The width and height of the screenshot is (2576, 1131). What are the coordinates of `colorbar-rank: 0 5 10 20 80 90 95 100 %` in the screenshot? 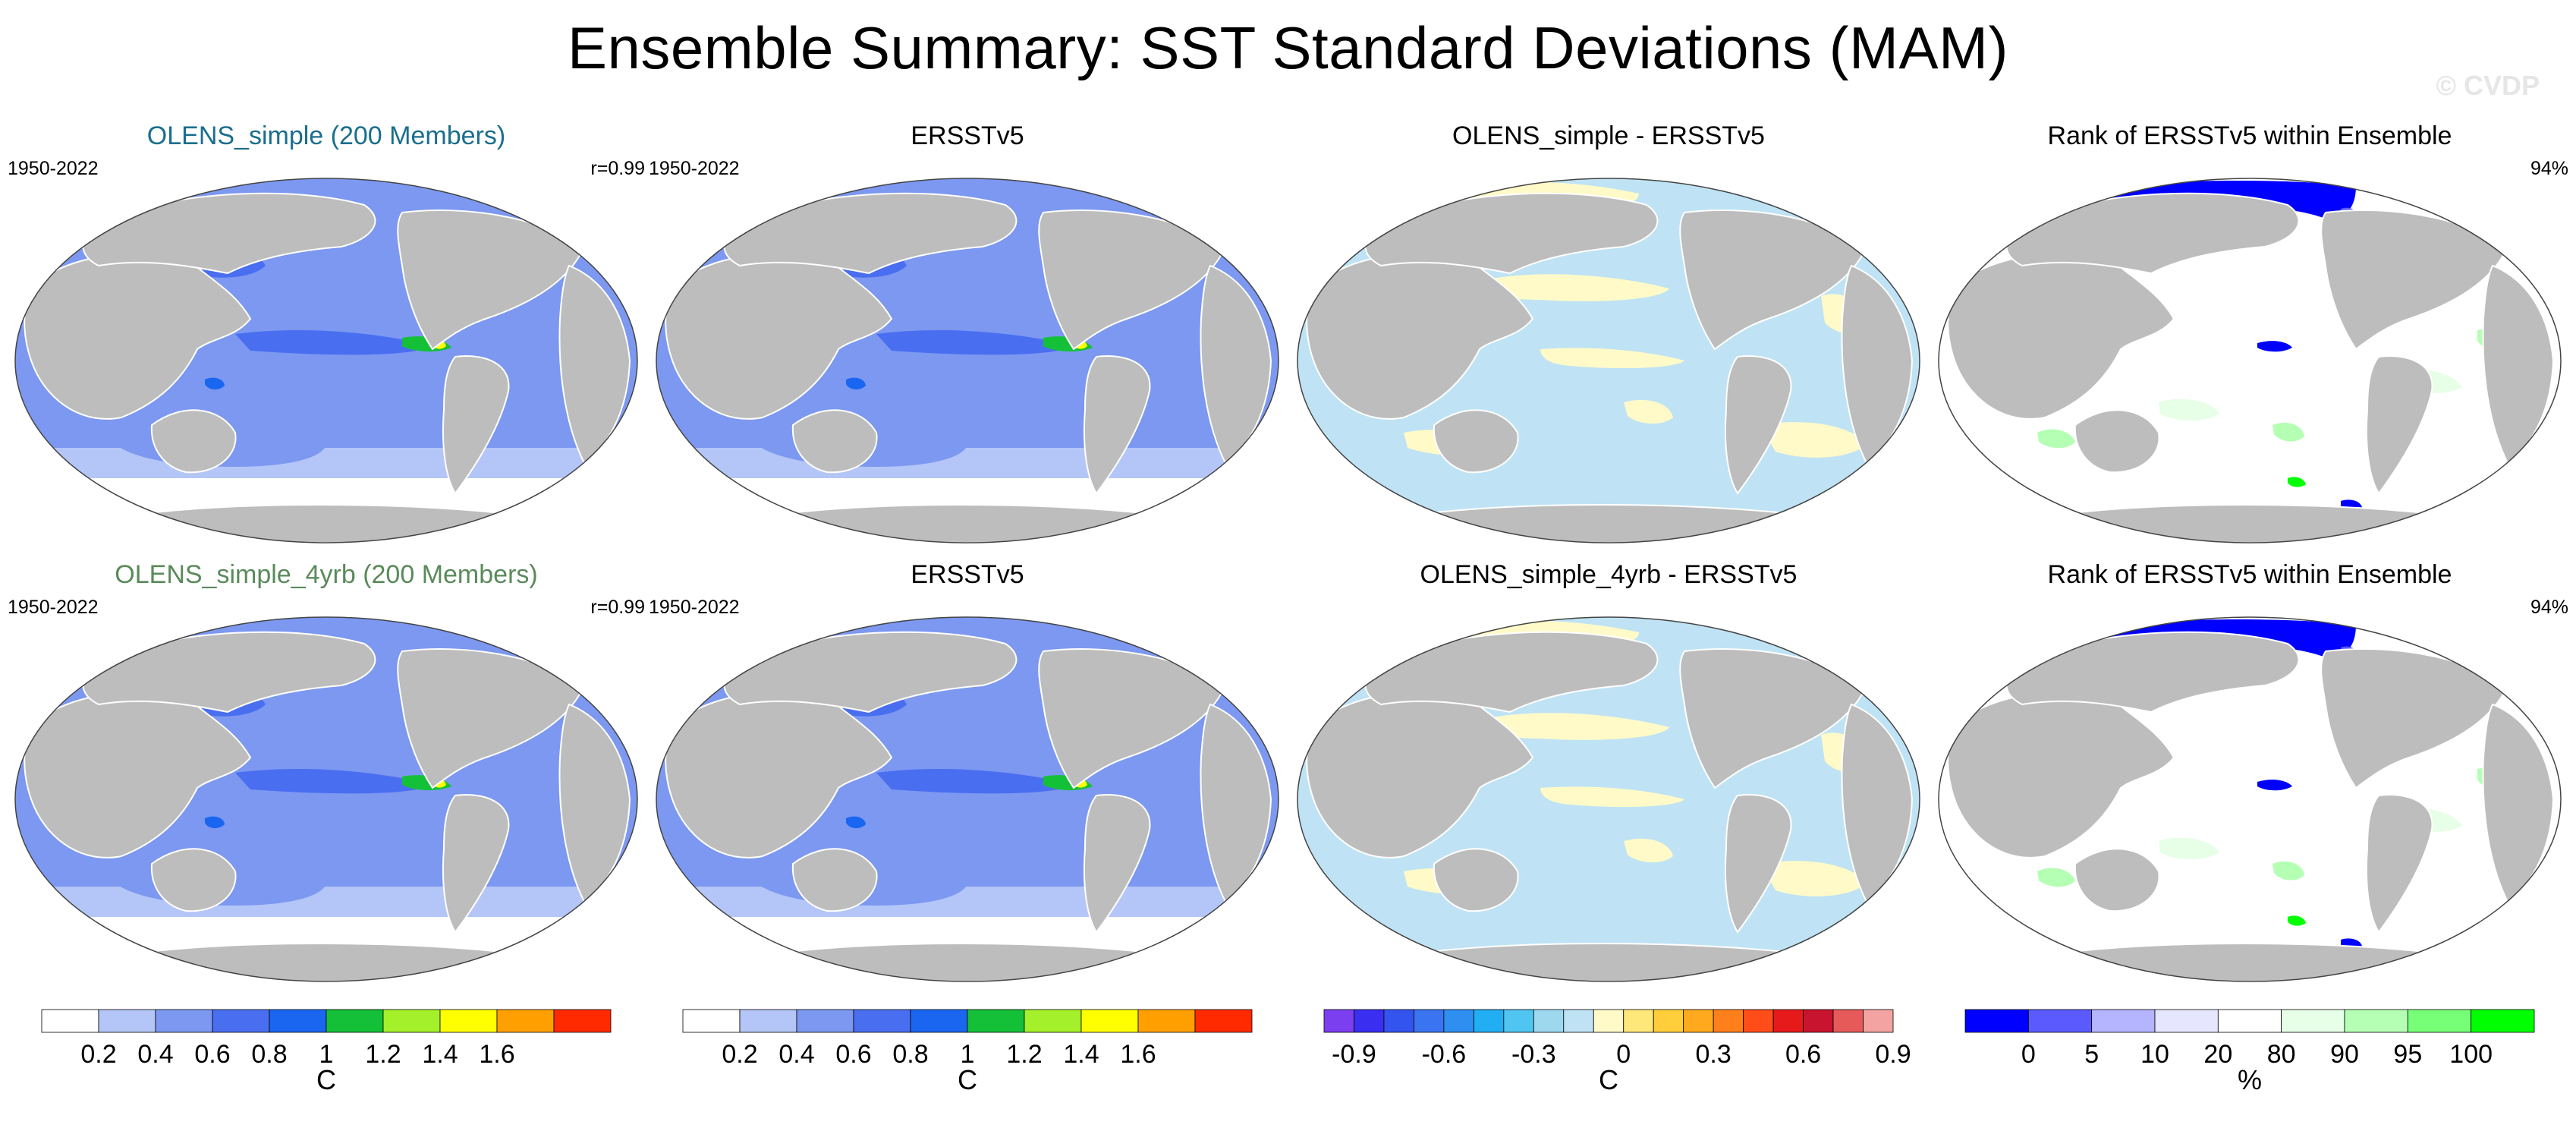 It's located at (2249, 1070).